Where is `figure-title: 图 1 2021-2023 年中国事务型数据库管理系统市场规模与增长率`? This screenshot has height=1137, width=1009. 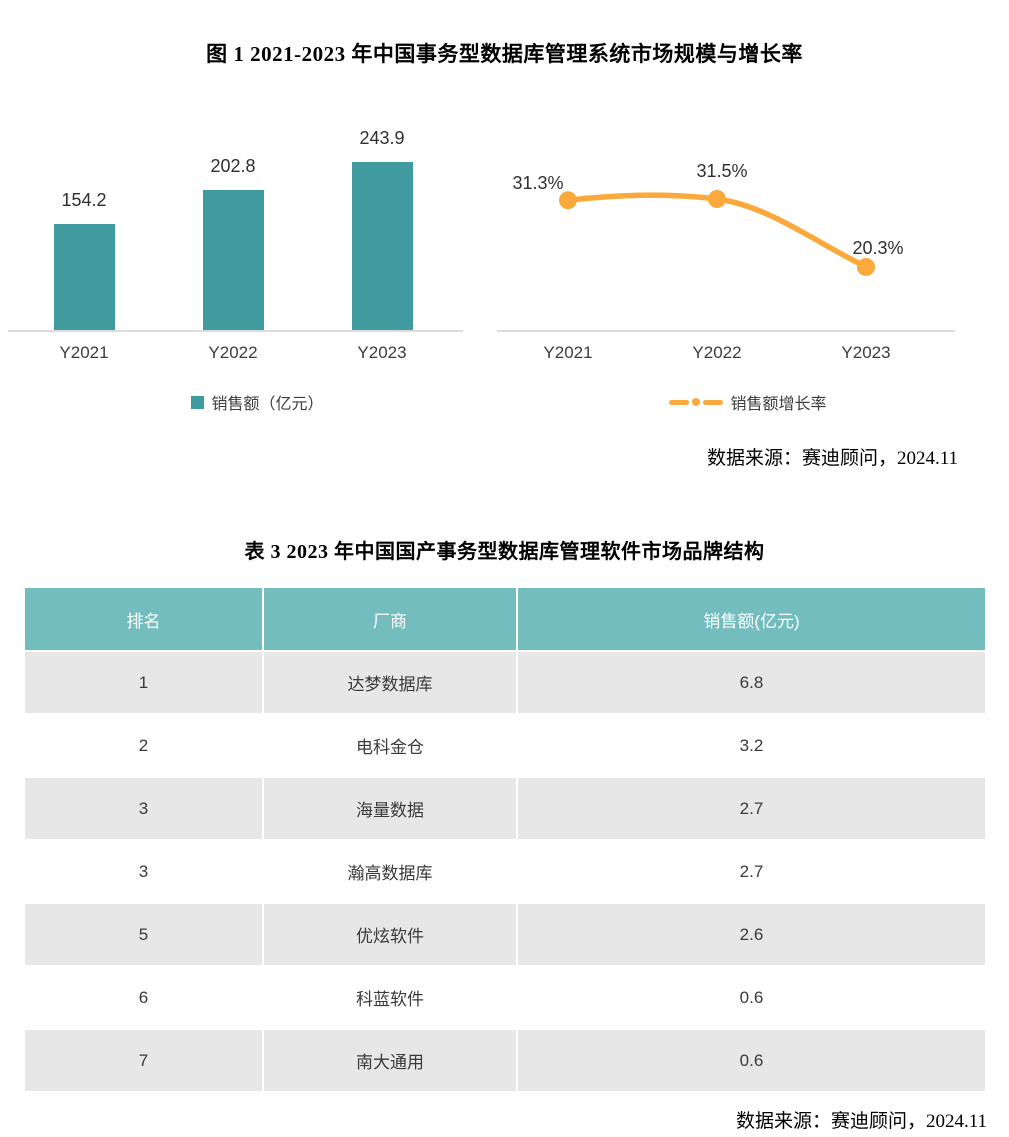 figure-title: 图 1 2021-2023 年中国事务型数据库管理系统市场规模与增长率 is located at coordinates (504, 54).